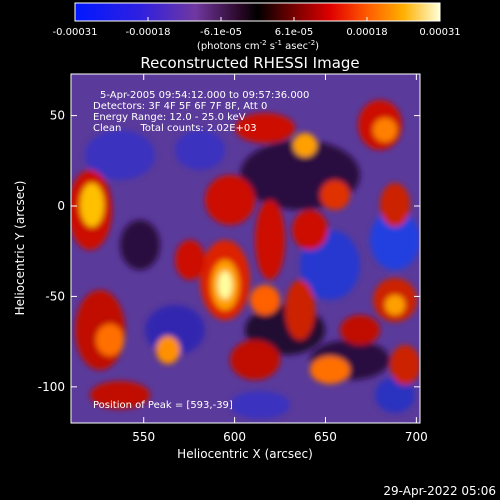  I want to click on colorbar-tick-label: 0.00018, so click(366, 32).